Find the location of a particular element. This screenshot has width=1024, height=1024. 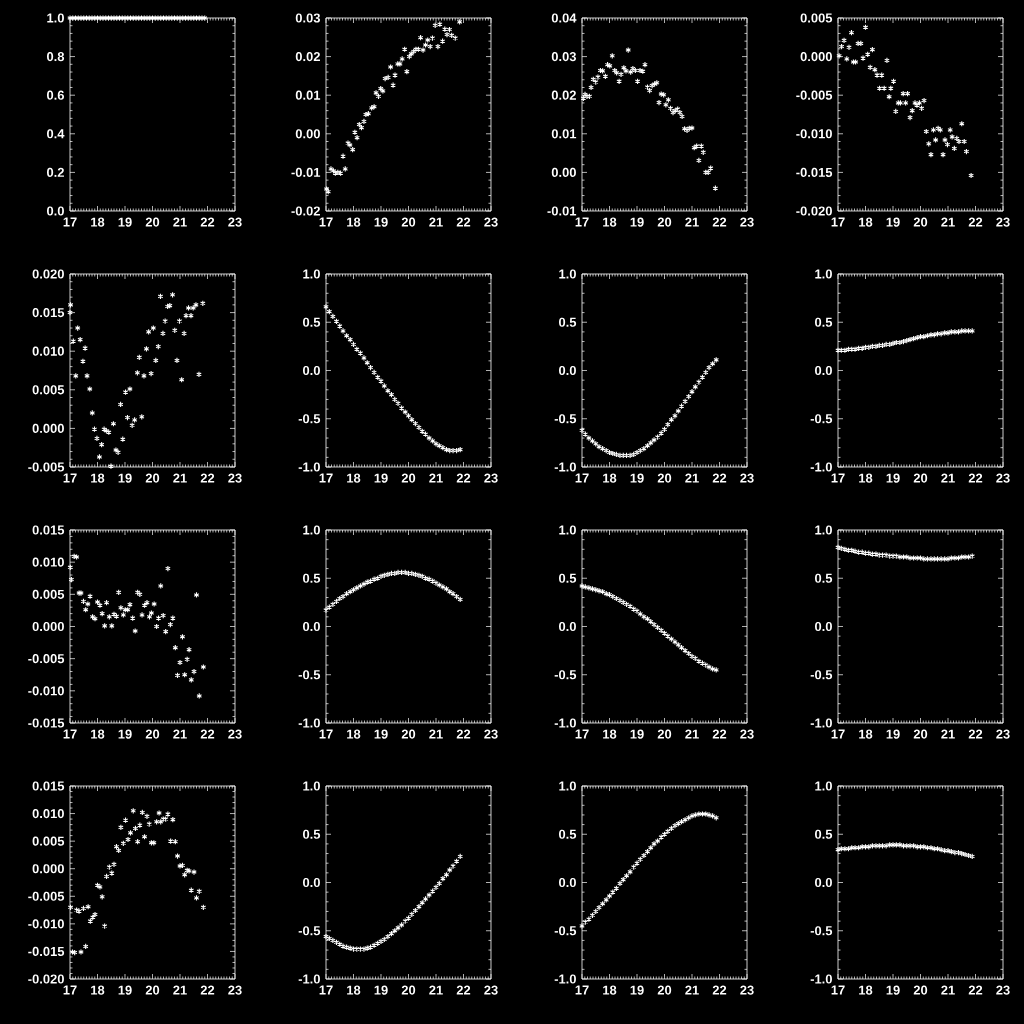

y-tick-label: -0.020 is located at coordinates (46, 979).